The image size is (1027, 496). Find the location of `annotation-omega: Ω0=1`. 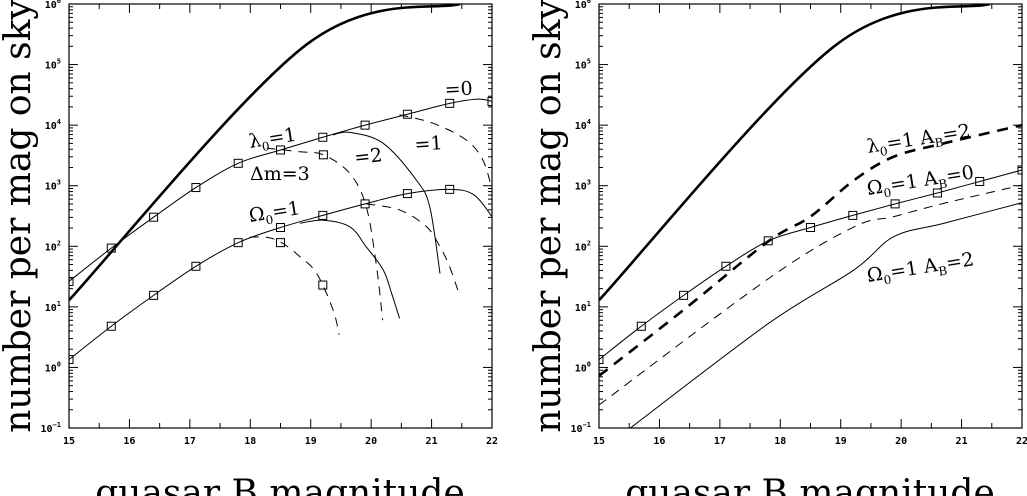

annotation-omega: Ω0=1 is located at coordinates (274, 213).